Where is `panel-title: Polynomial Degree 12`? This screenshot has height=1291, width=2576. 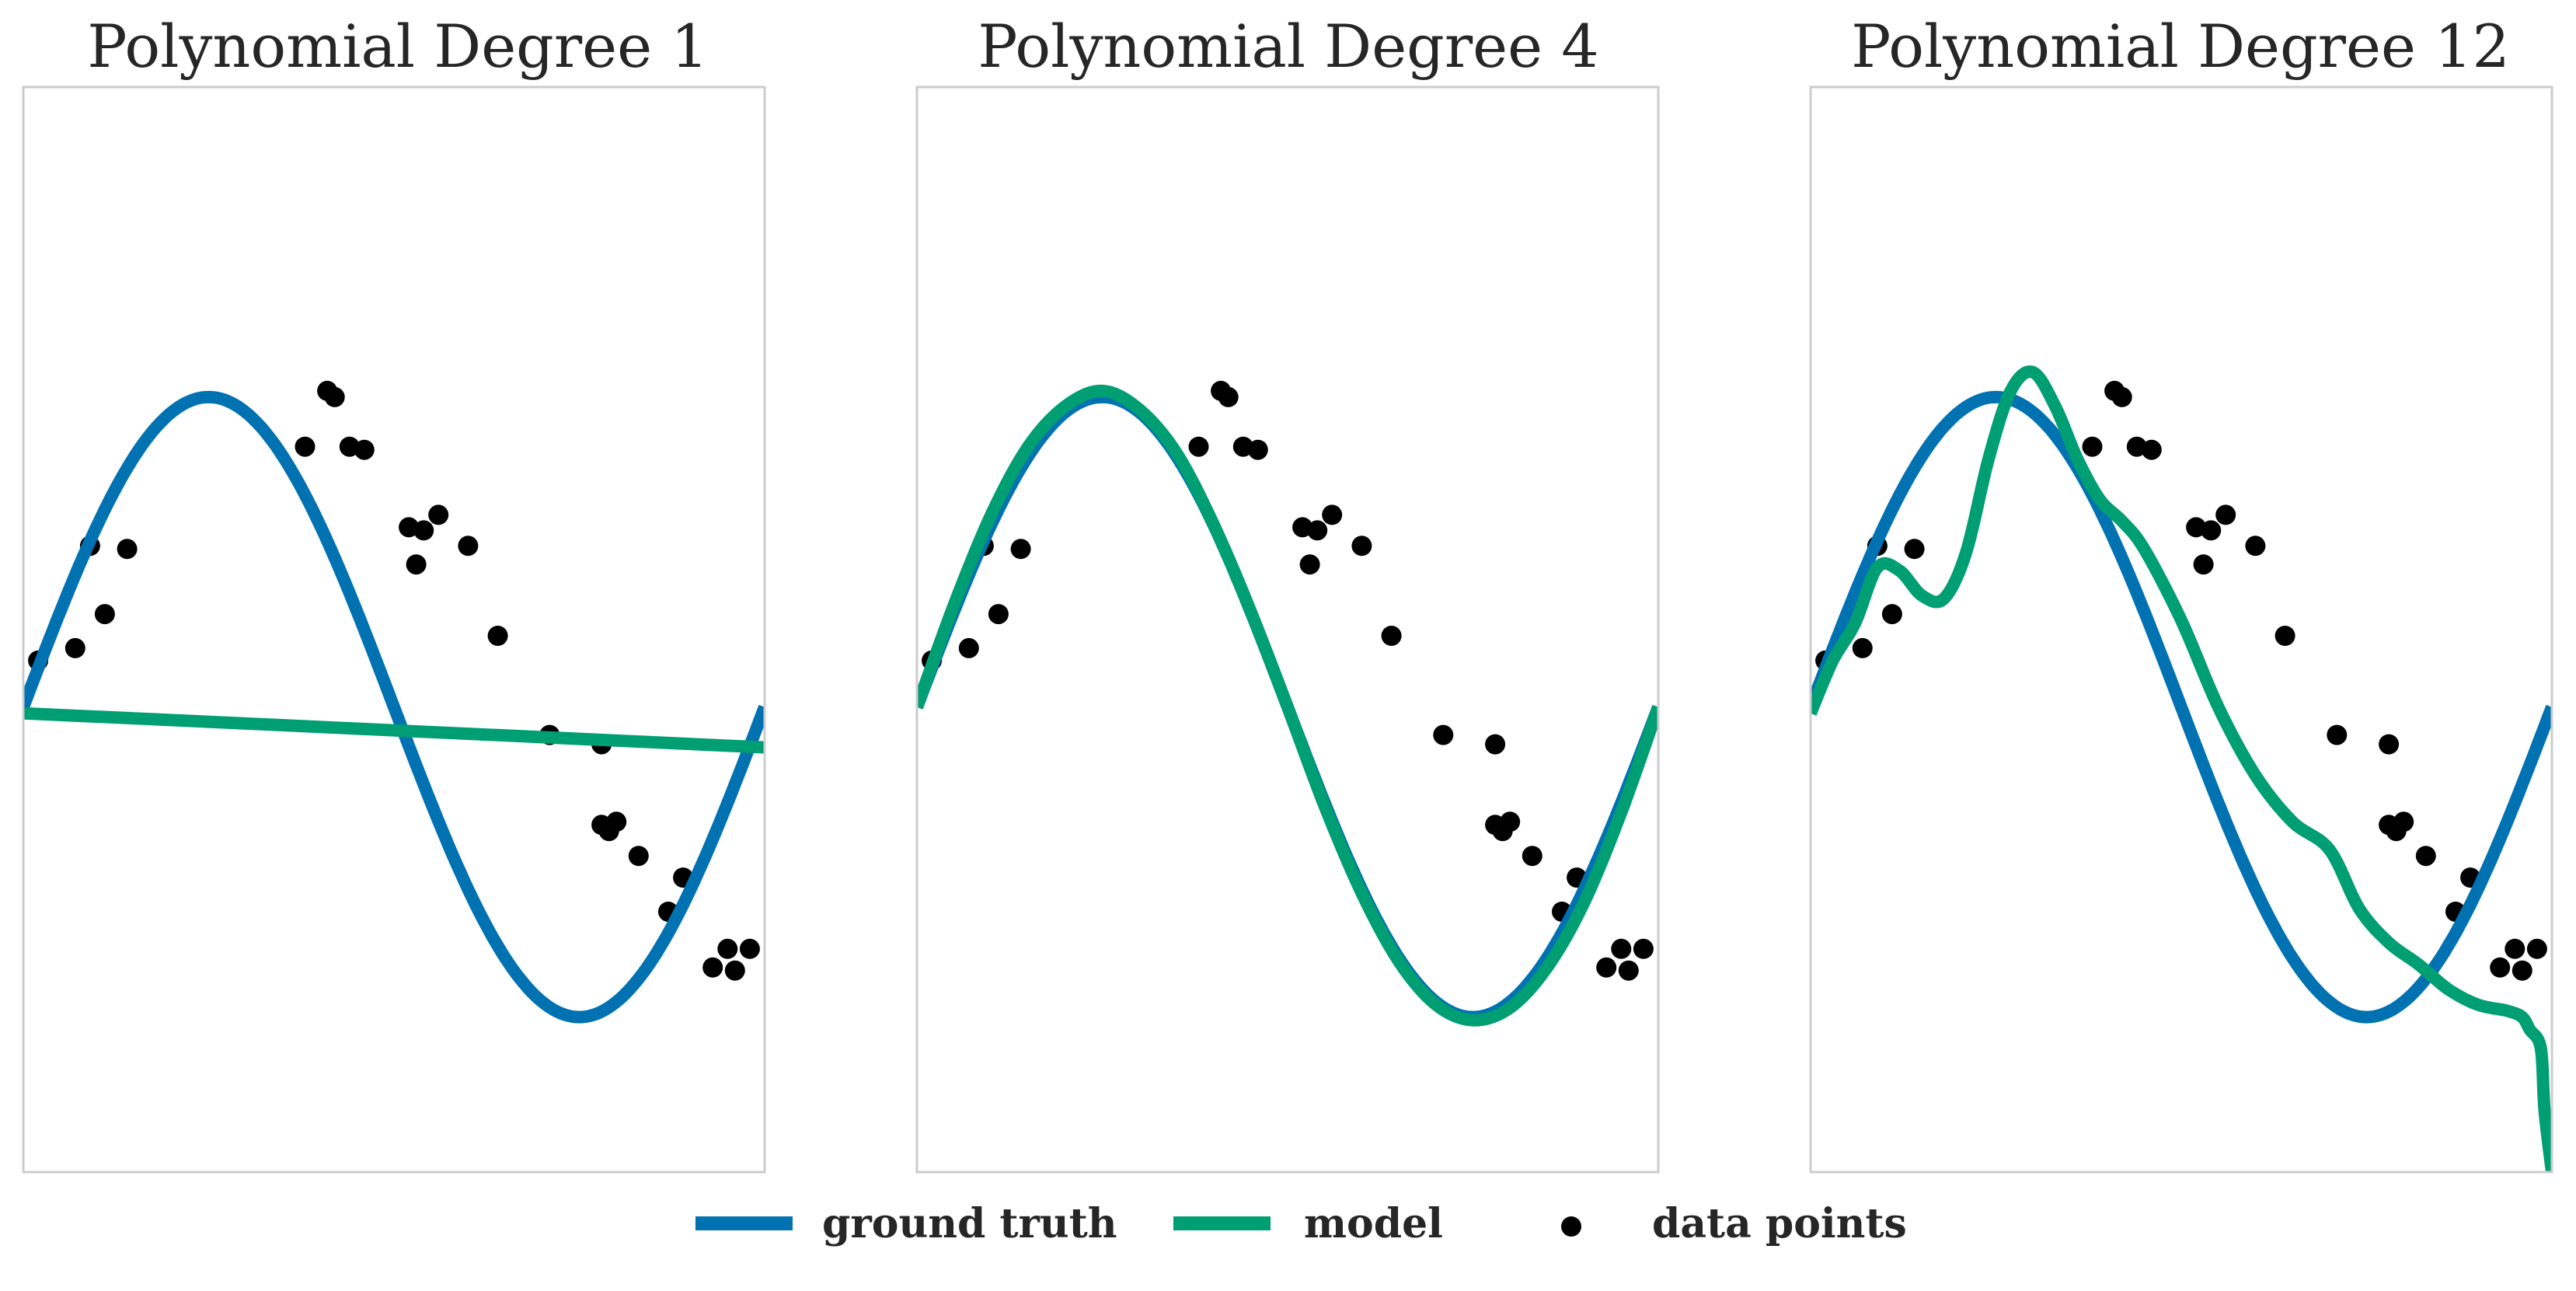
panel-title: Polynomial Degree 12 is located at coordinates (2180, 46).